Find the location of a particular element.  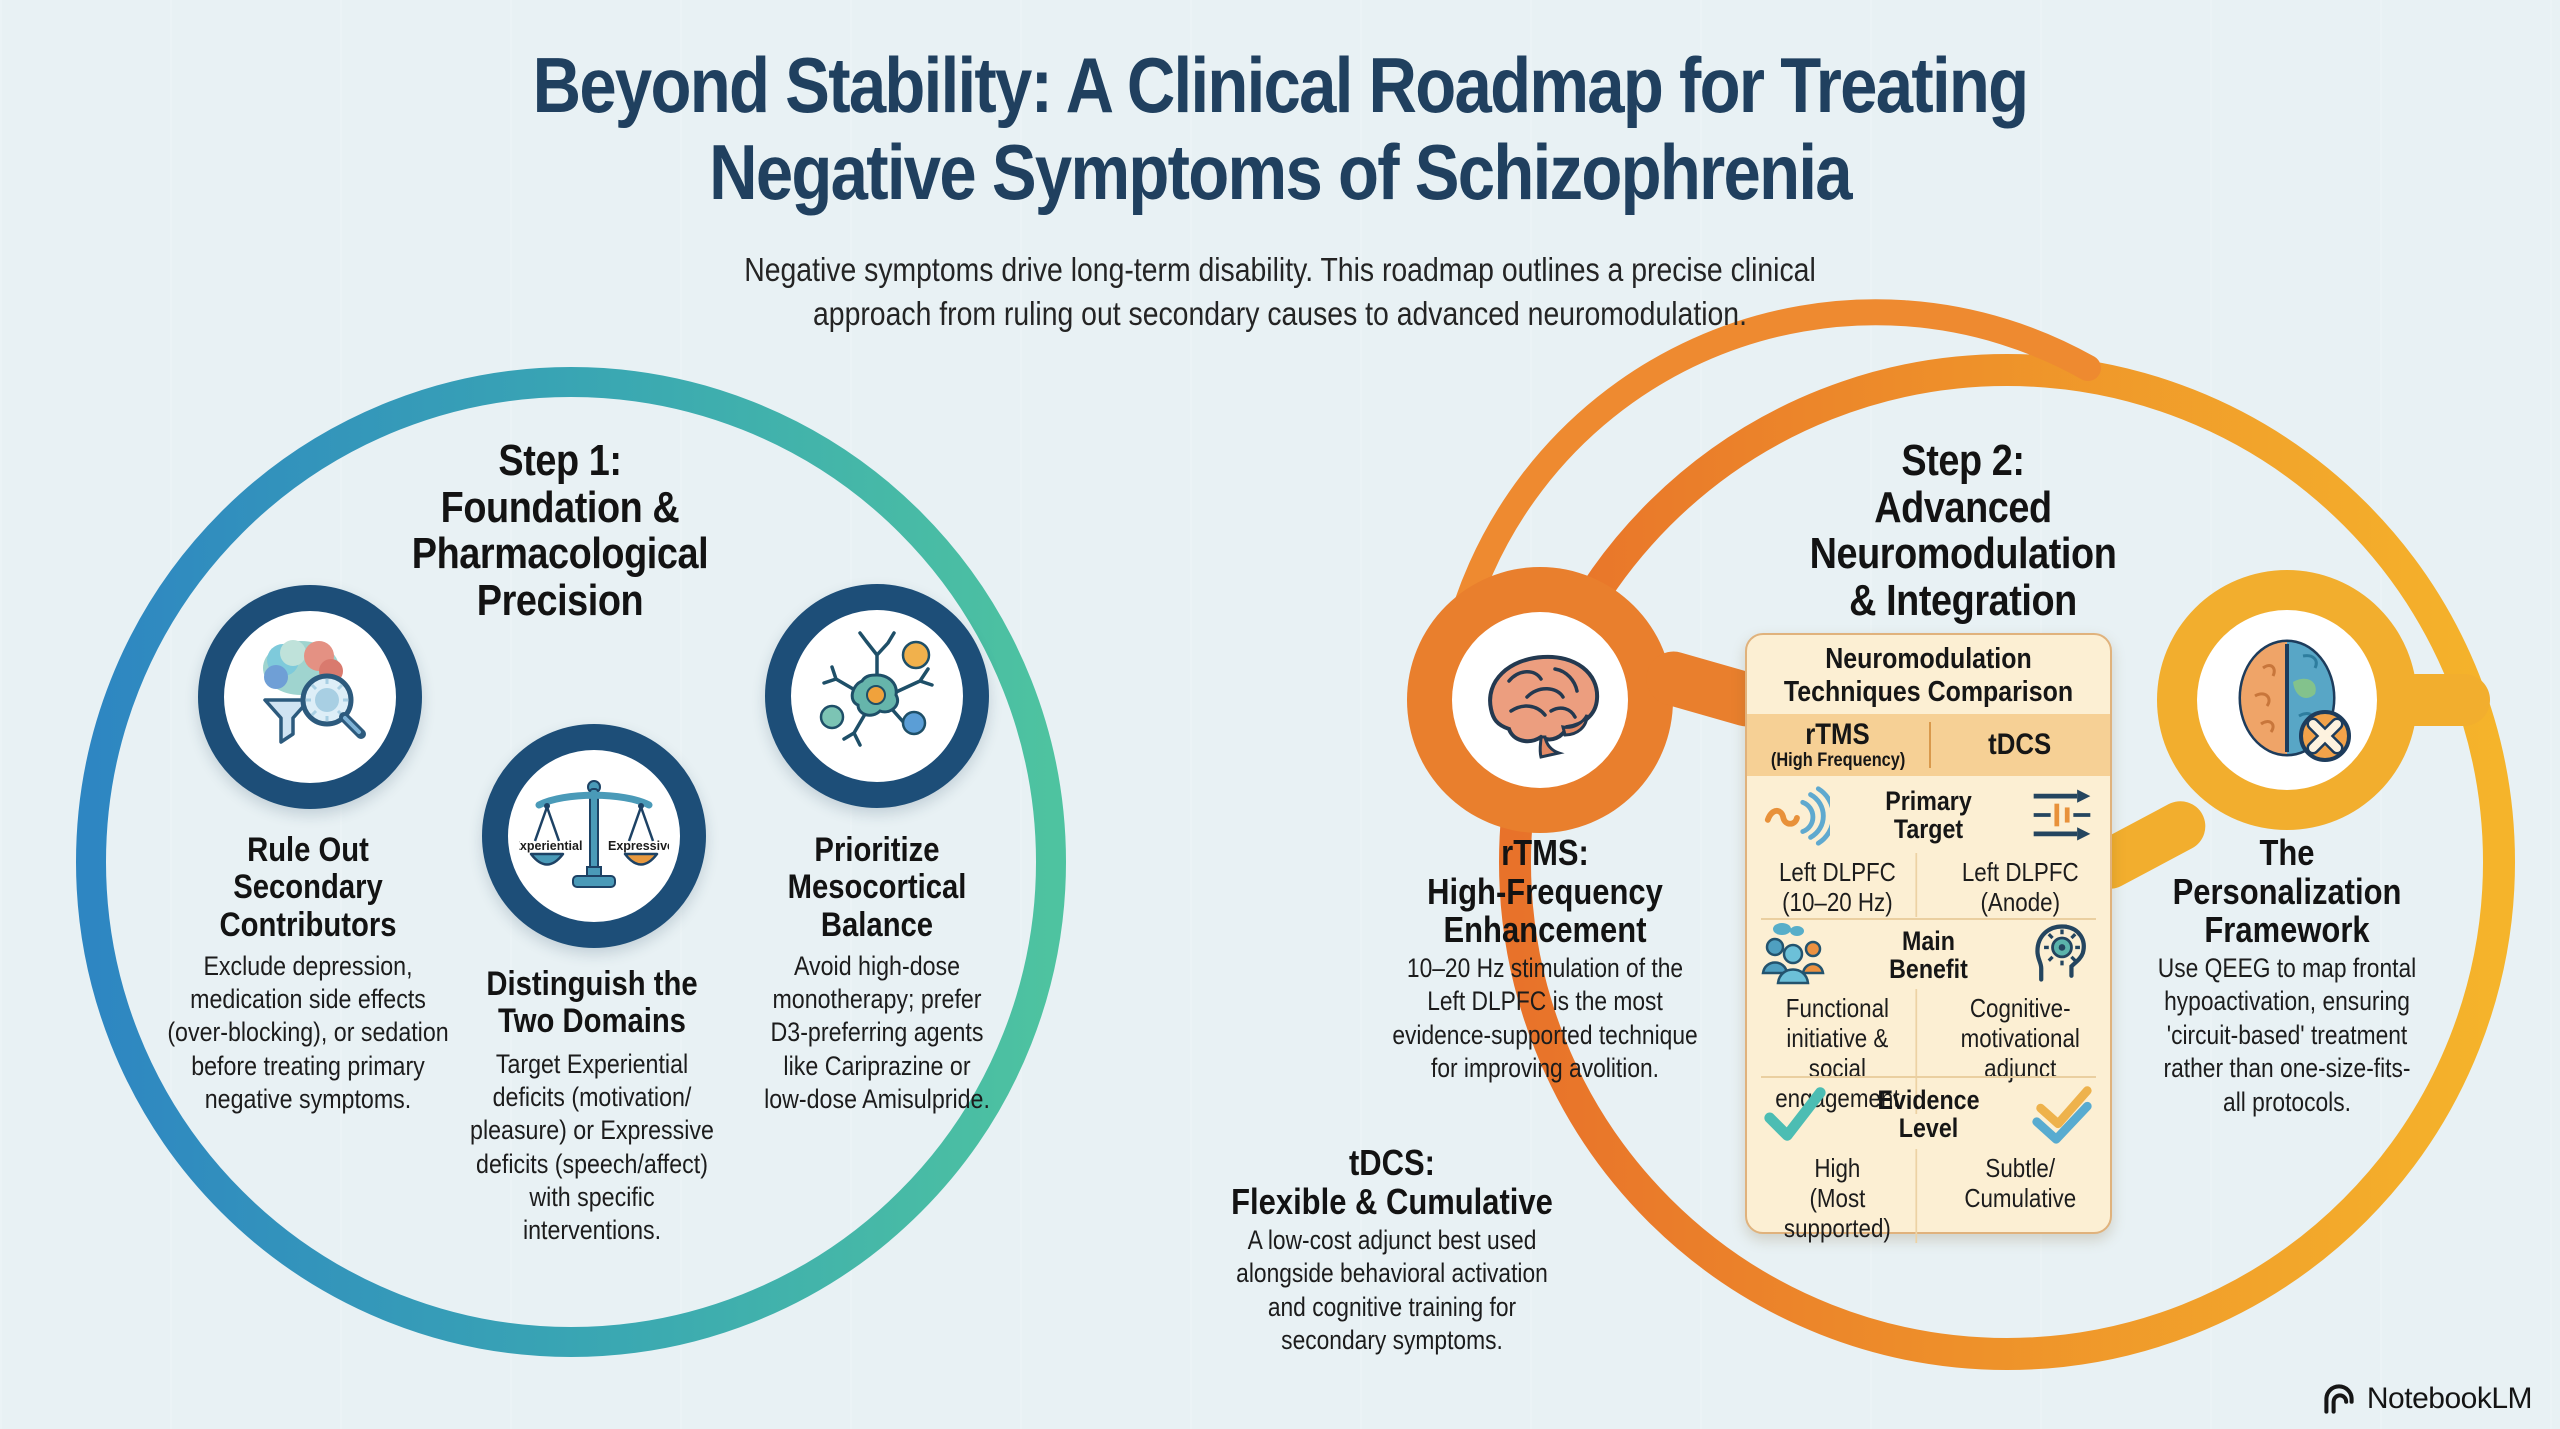

row1-tdcs-value: Left DLPFC (Anode) is located at coordinates (2020, 886).